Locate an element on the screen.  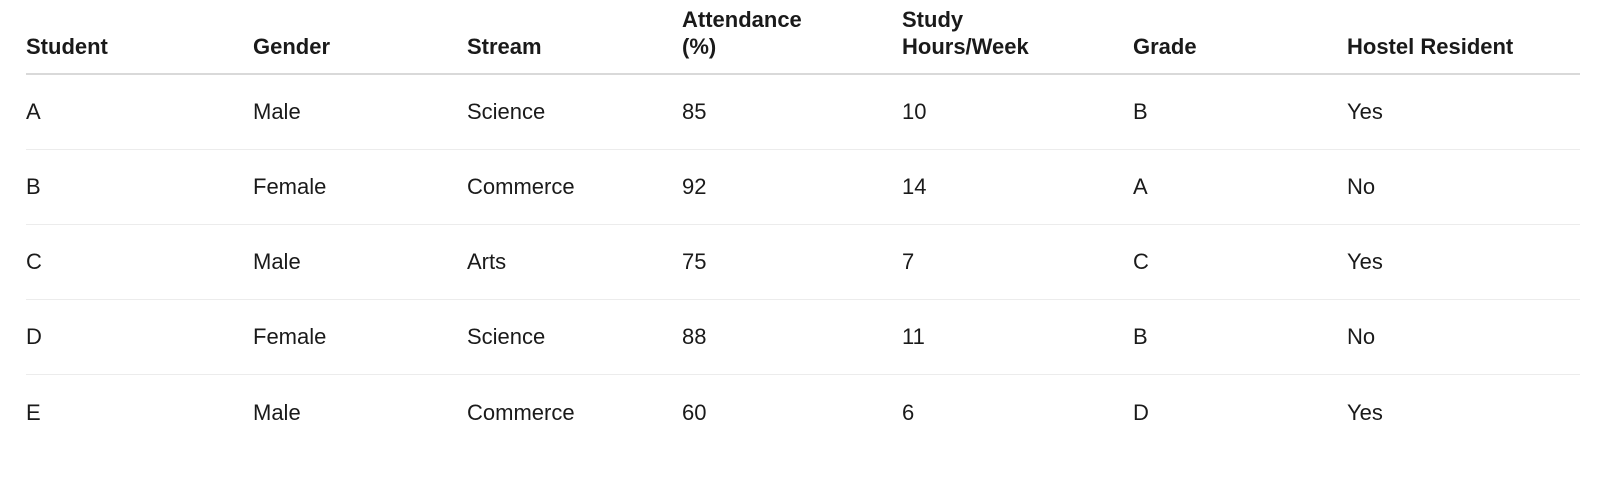
cell-attendance: 60 is located at coordinates (694, 412).